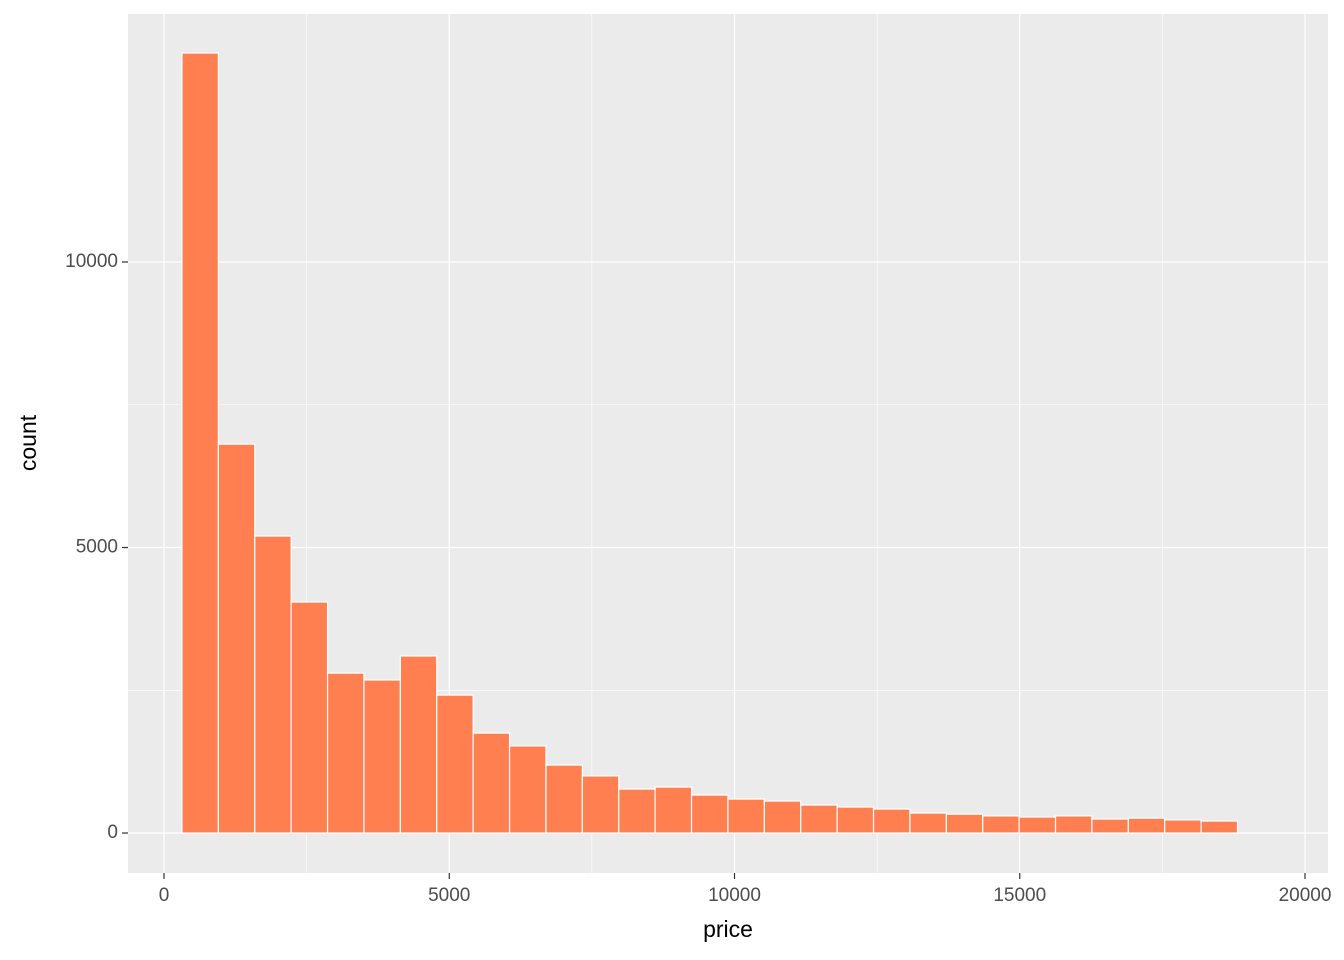 Image resolution: width=1344 pixels, height=960 pixels. I want to click on x-tick-label: 10000, so click(734, 895).